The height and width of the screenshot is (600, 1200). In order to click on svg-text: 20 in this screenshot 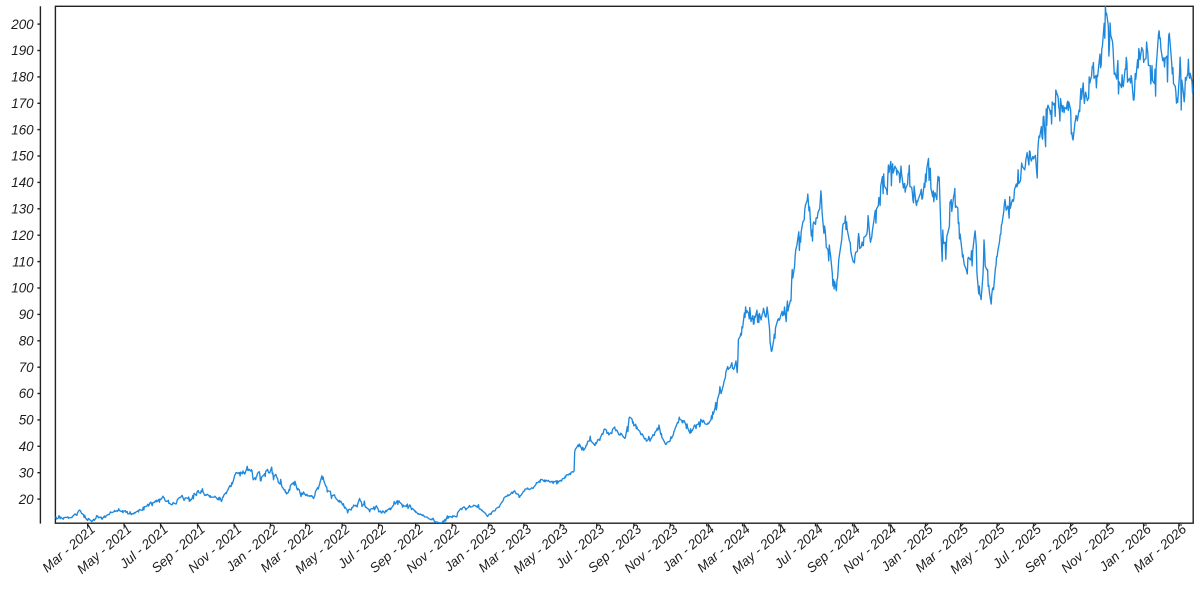, I will do `click(26, 499)`.